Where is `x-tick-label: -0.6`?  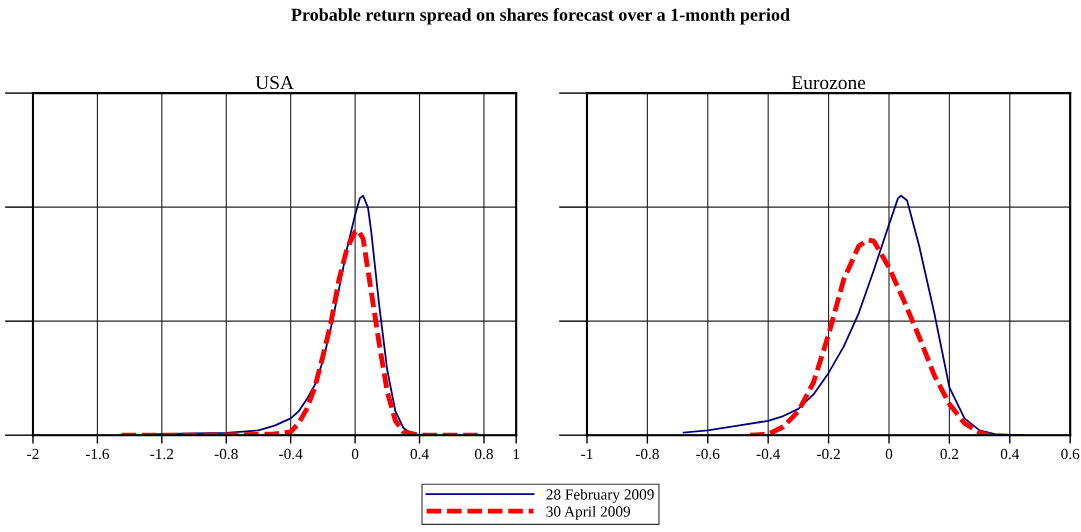 x-tick-label: -0.6 is located at coordinates (708, 454).